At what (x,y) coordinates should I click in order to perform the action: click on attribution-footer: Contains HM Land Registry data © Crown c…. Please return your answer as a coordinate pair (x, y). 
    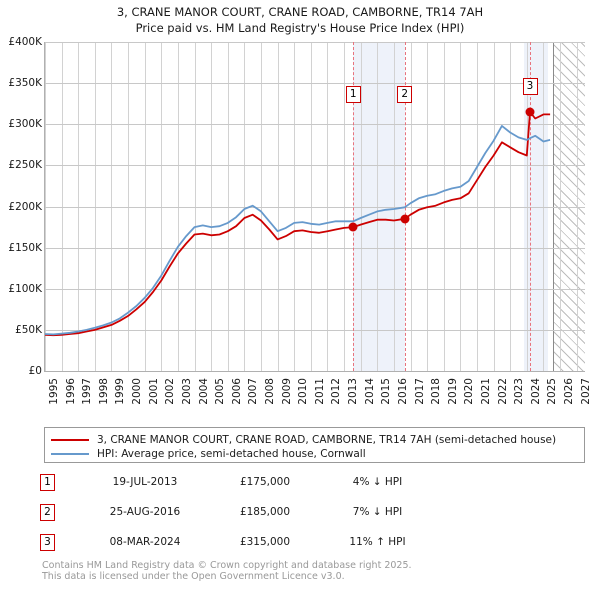
    Looking at the image, I should click on (312, 571).